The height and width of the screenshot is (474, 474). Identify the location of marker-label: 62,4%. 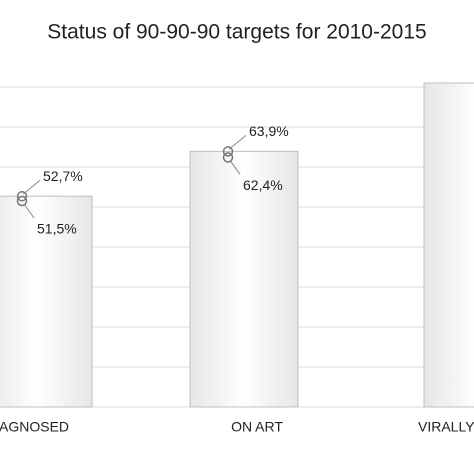
(263, 185).